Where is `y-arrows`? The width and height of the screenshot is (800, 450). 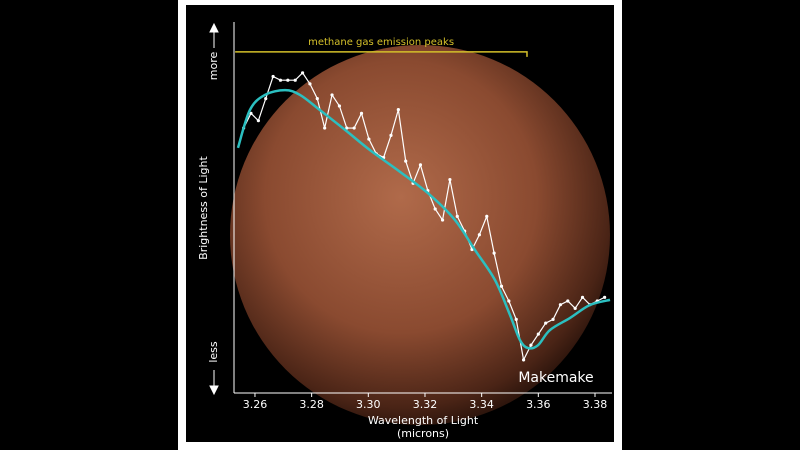
y-arrows is located at coordinates (214, 209).